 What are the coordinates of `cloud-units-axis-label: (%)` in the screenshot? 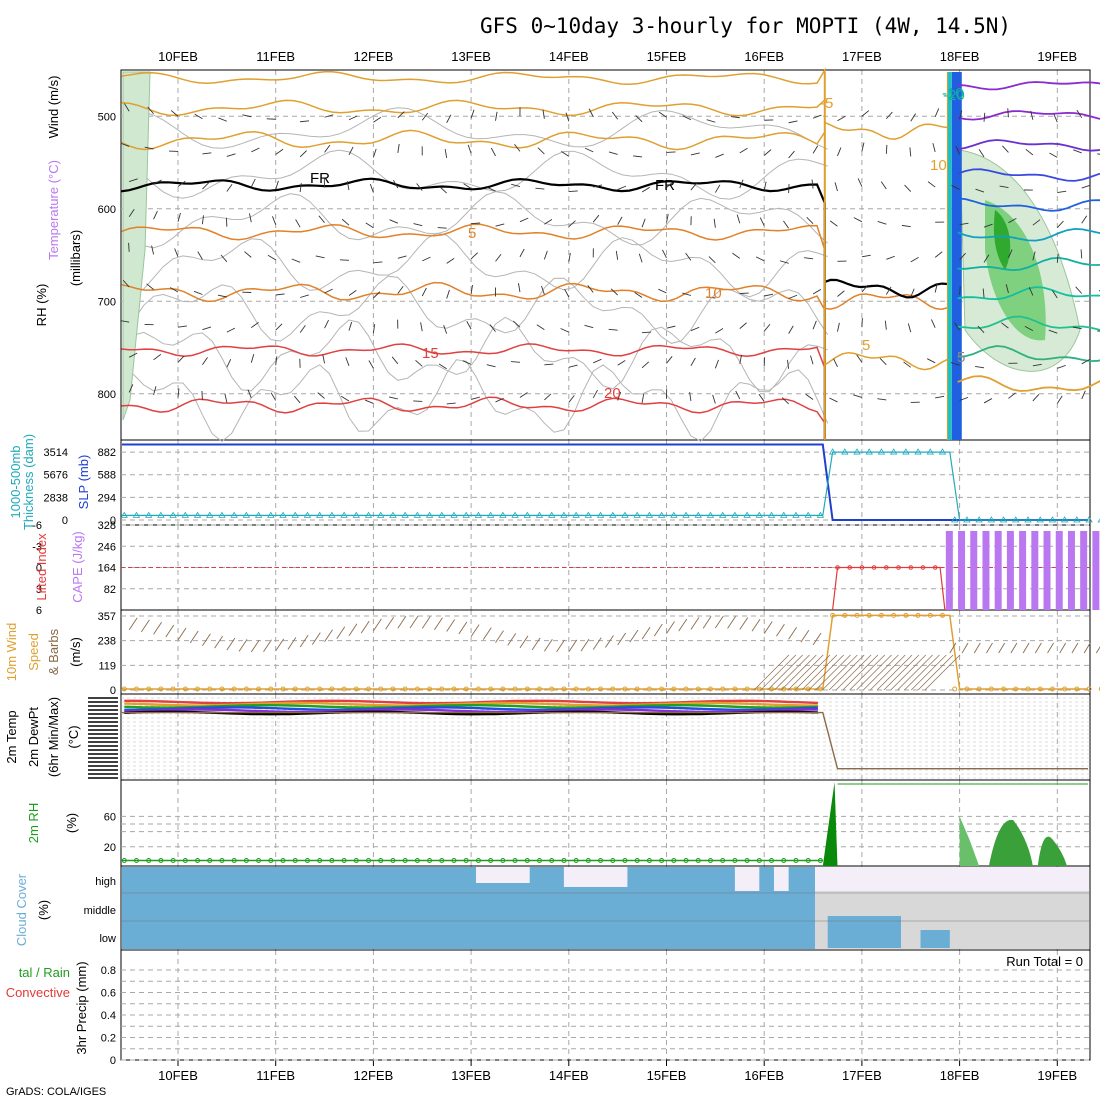 It's located at (43, 910).